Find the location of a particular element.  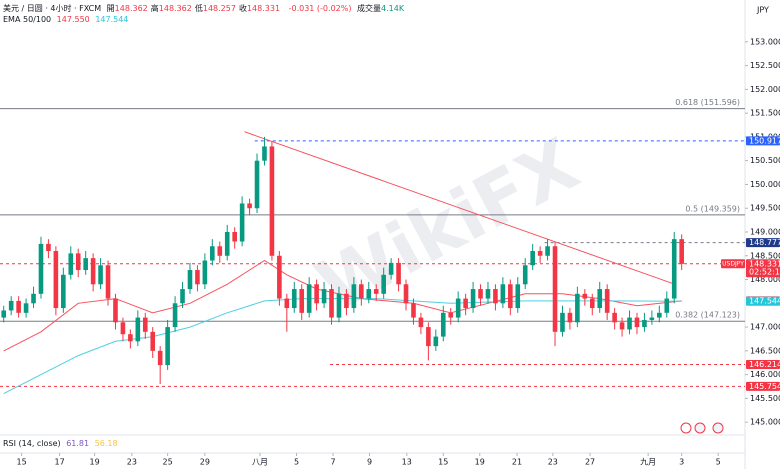

field-key: 低 is located at coordinates (198, 8).